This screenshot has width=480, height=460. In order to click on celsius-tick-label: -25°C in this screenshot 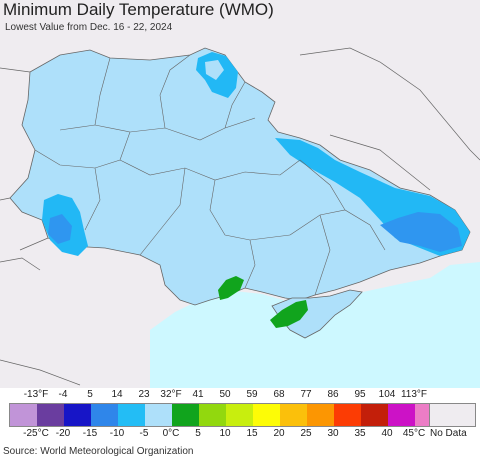, I will do `click(36, 433)`.